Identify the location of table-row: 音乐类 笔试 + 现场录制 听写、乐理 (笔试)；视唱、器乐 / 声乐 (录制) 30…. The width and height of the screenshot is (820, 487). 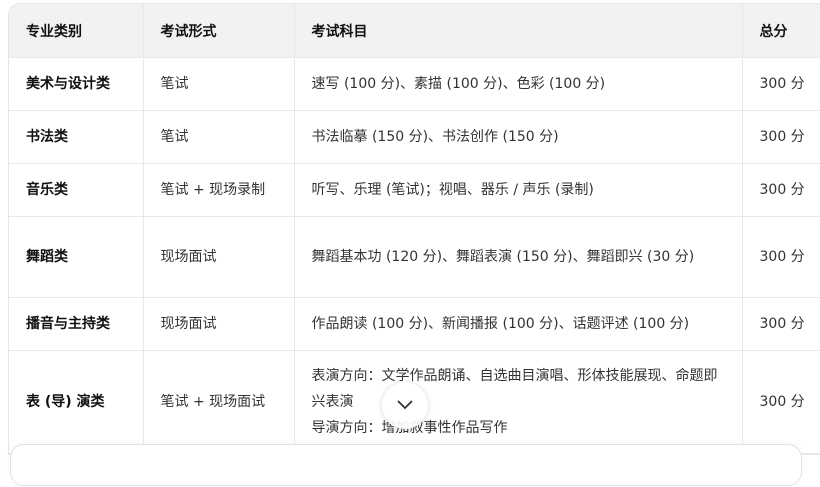
(414, 190).